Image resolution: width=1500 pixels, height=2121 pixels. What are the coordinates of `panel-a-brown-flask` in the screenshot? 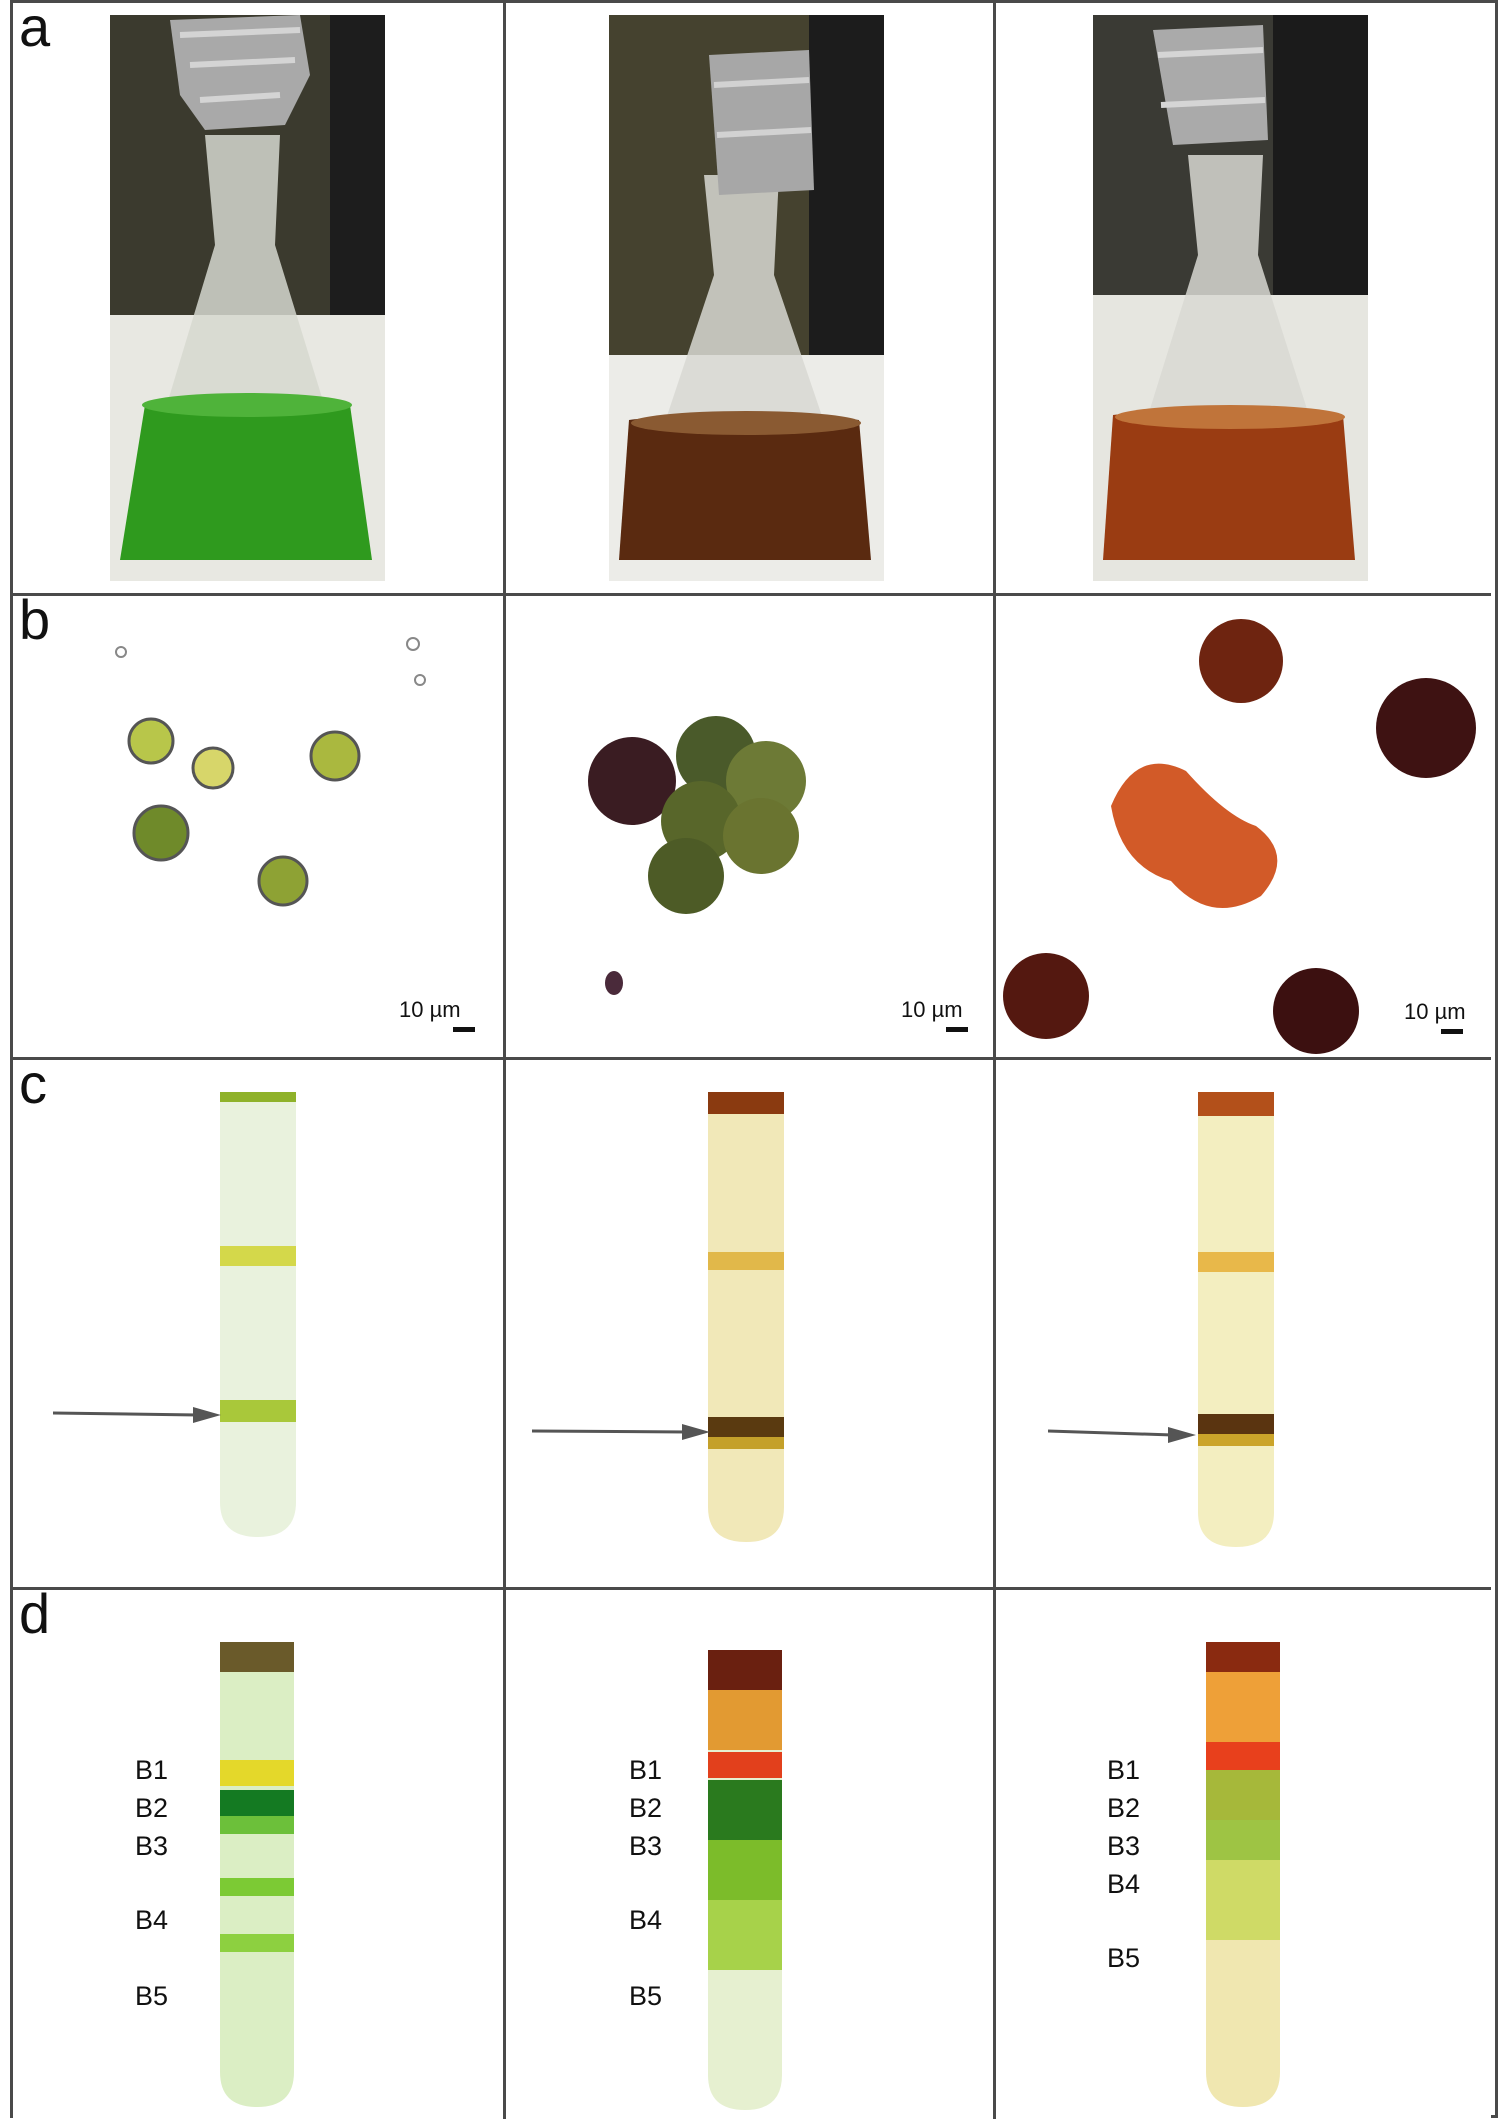 It's located at (751, 299).